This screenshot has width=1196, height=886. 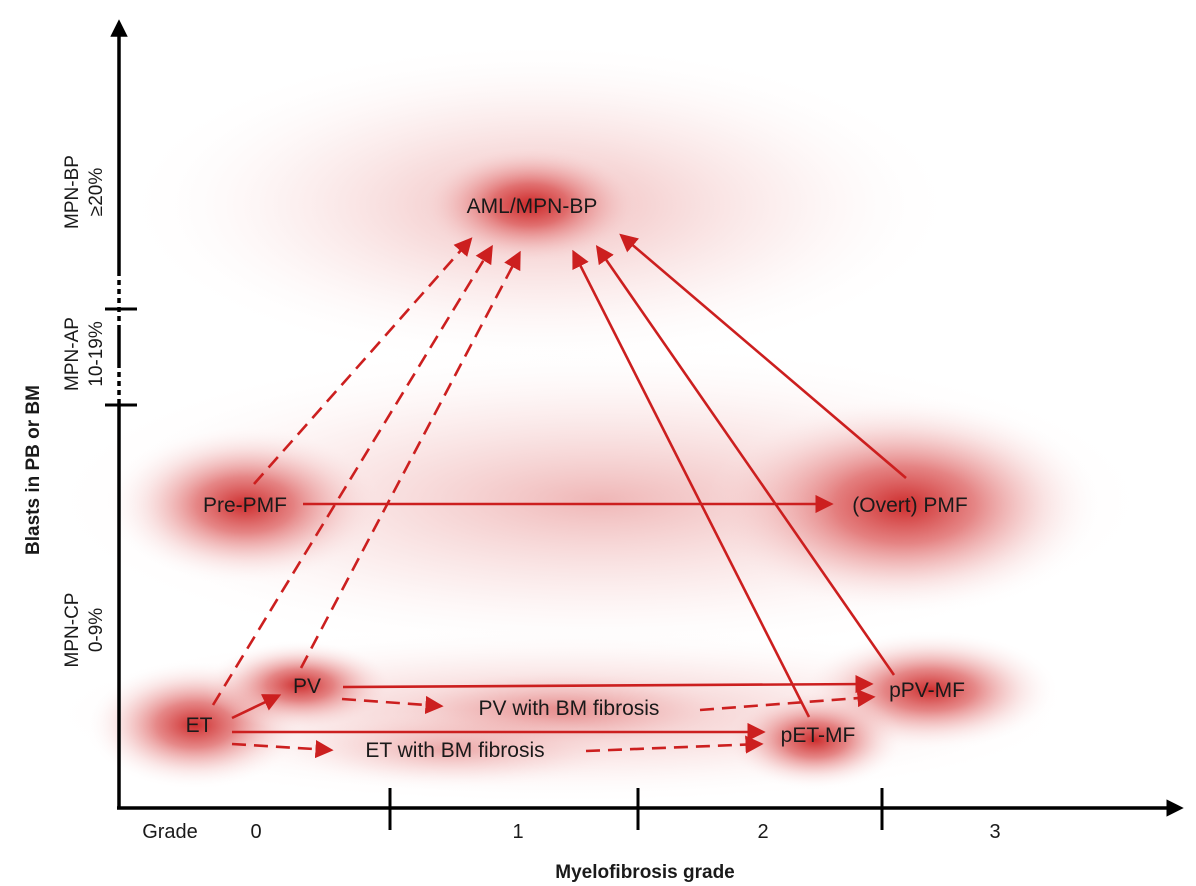 What do you see at coordinates (96, 354) in the screenshot?
I see `band-ap-range: 10-19%` at bounding box center [96, 354].